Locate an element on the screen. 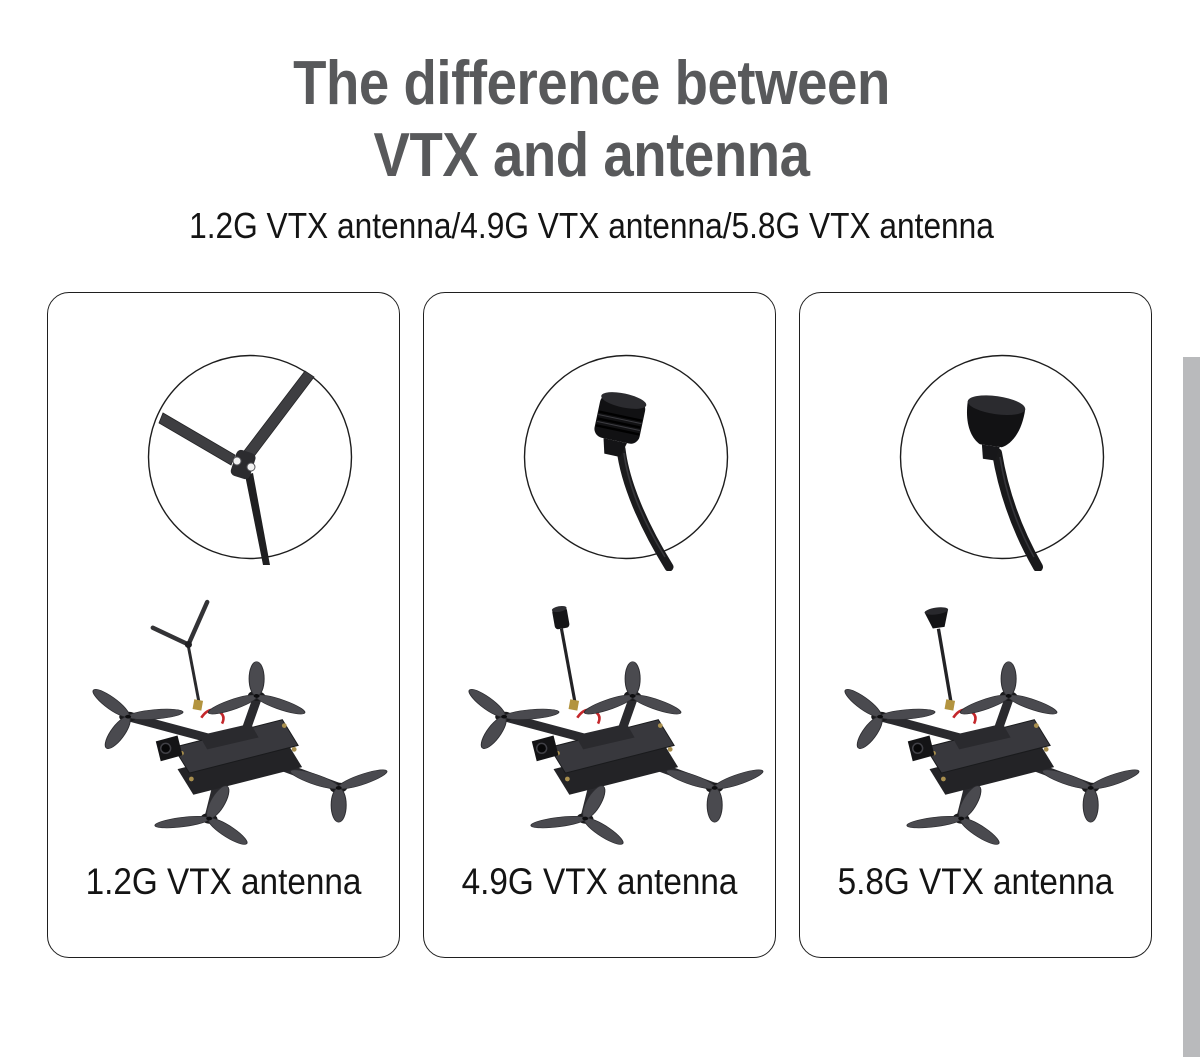  card-label-1-2g: 1.2G VTX antenna is located at coordinates (223, 881).